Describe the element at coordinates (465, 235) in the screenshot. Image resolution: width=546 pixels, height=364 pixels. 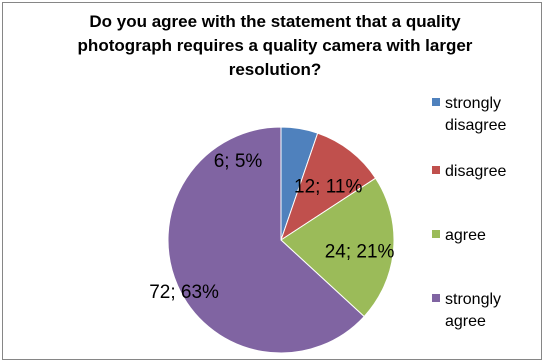
I see `legend-label-agree: agree` at that location.